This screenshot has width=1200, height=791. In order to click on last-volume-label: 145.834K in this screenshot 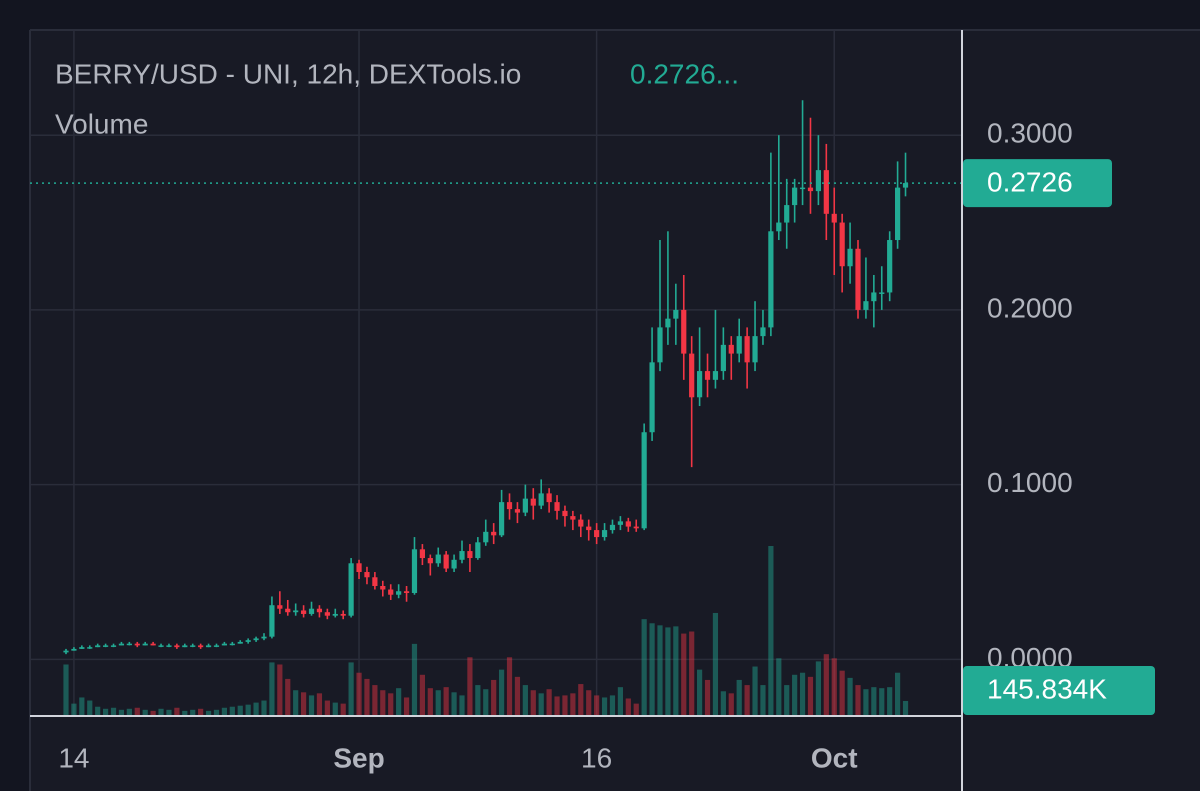, I will do `click(1047, 688)`.